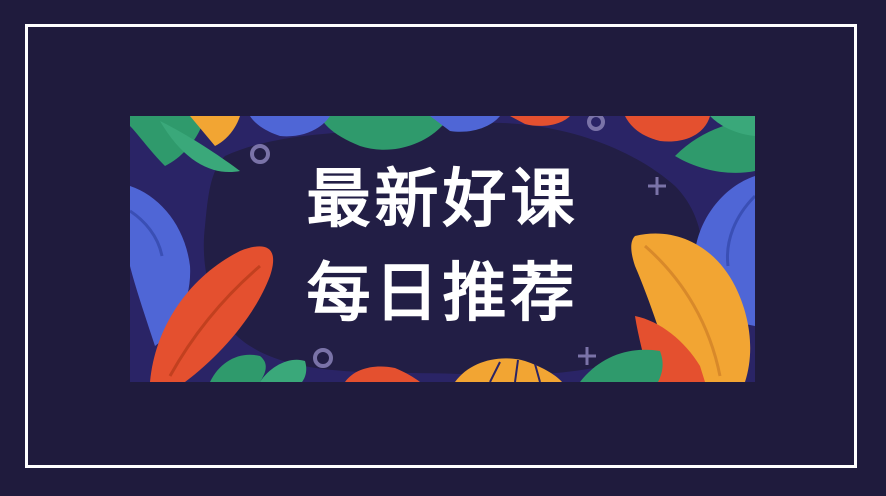 Image resolution: width=886 pixels, height=496 pixels. What do you see at coordinates (442, 200) in the screenshot?
I see `headline-line-1: 最新好课` at bounding box center [442, 200].